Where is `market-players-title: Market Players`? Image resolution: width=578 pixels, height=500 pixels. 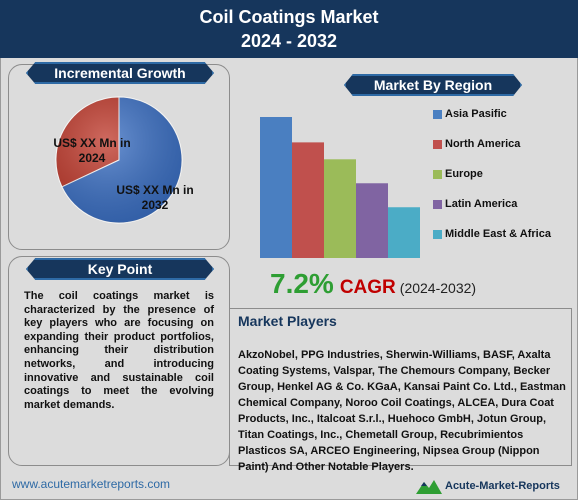 market-players-title: Market Players is located at coordinates (287, 321).